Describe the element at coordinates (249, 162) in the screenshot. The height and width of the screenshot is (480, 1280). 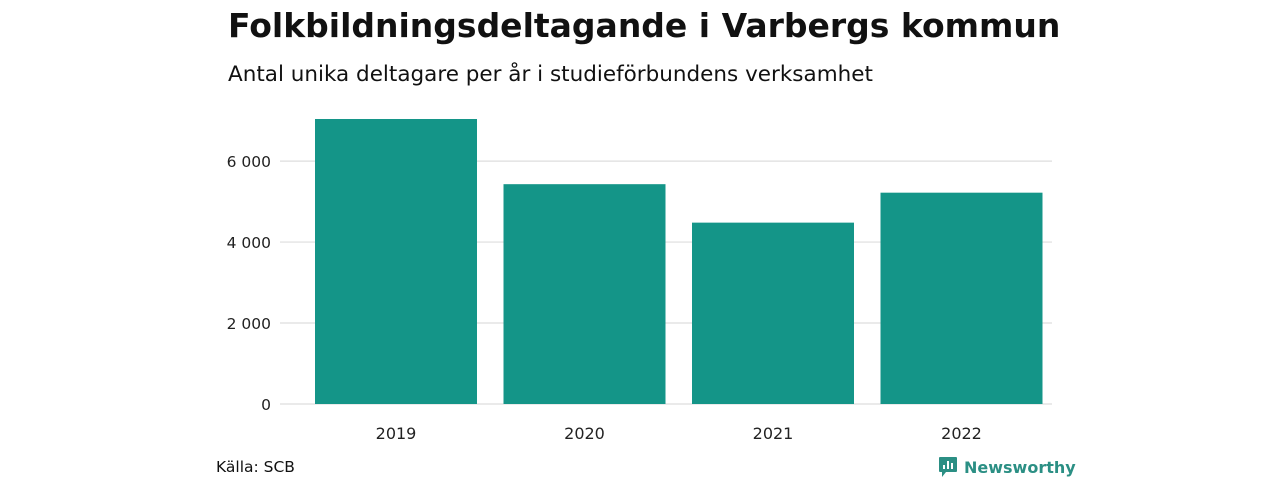
I see `y-tick-label: 6 000` at that location.